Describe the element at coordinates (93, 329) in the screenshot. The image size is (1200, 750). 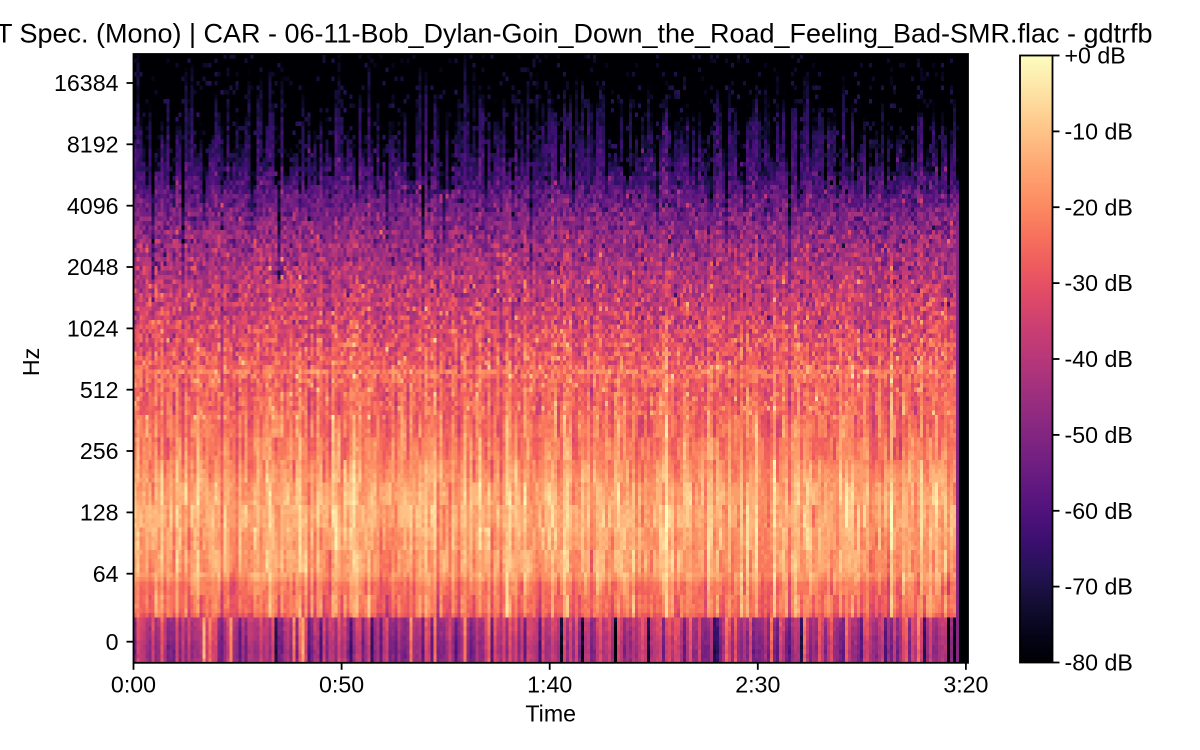
I see `svg-text: 1024` at that location.